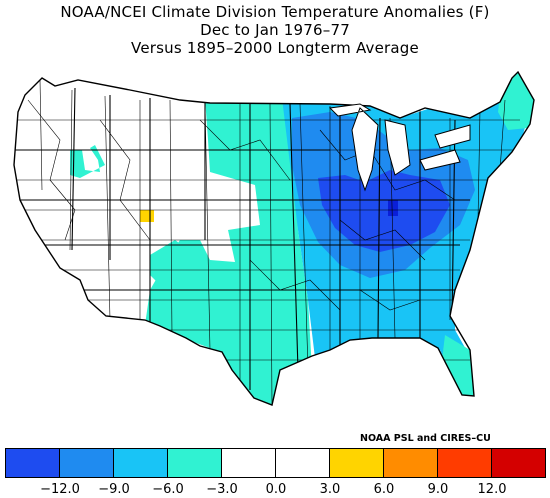 The image size is (550, 498). Describe the element at coordinates (222, 489) in the screenshot. I see `legend-tick-label: −3.0` at that location.